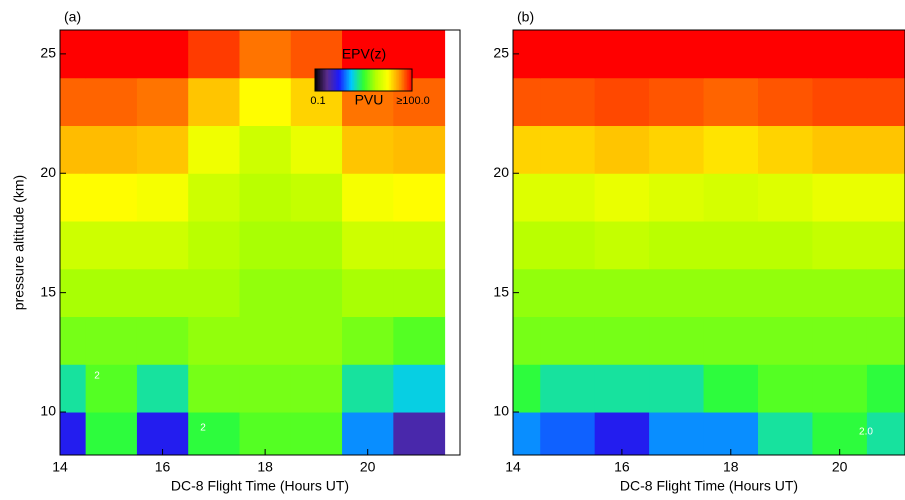 The height and width of the screenshot is (500, 905). Describe the element at coordinates (317, 101) in the screenshot. I see `colorbar-min: 0.1` at that location.